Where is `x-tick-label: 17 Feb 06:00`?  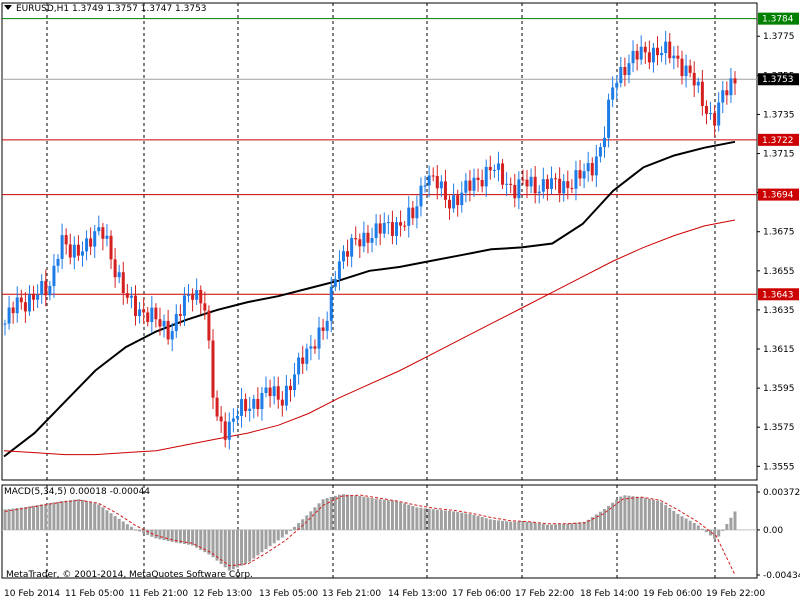
x-tick-label: 17 Feb 06:00 is located at coordinates (481, 594).